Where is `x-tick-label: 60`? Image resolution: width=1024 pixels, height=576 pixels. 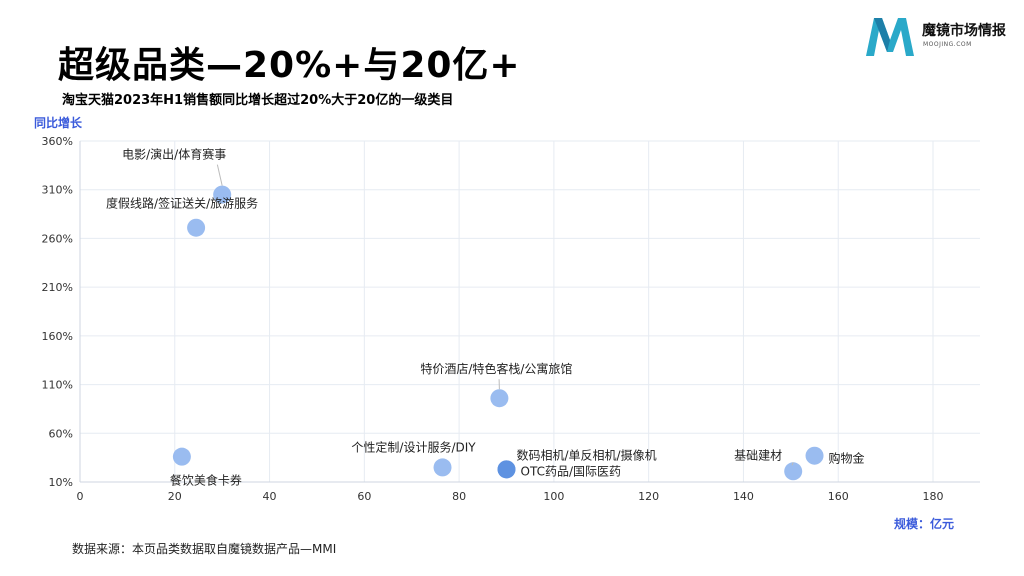 x-tick-label: 60 is located at coordinates (364, 496).